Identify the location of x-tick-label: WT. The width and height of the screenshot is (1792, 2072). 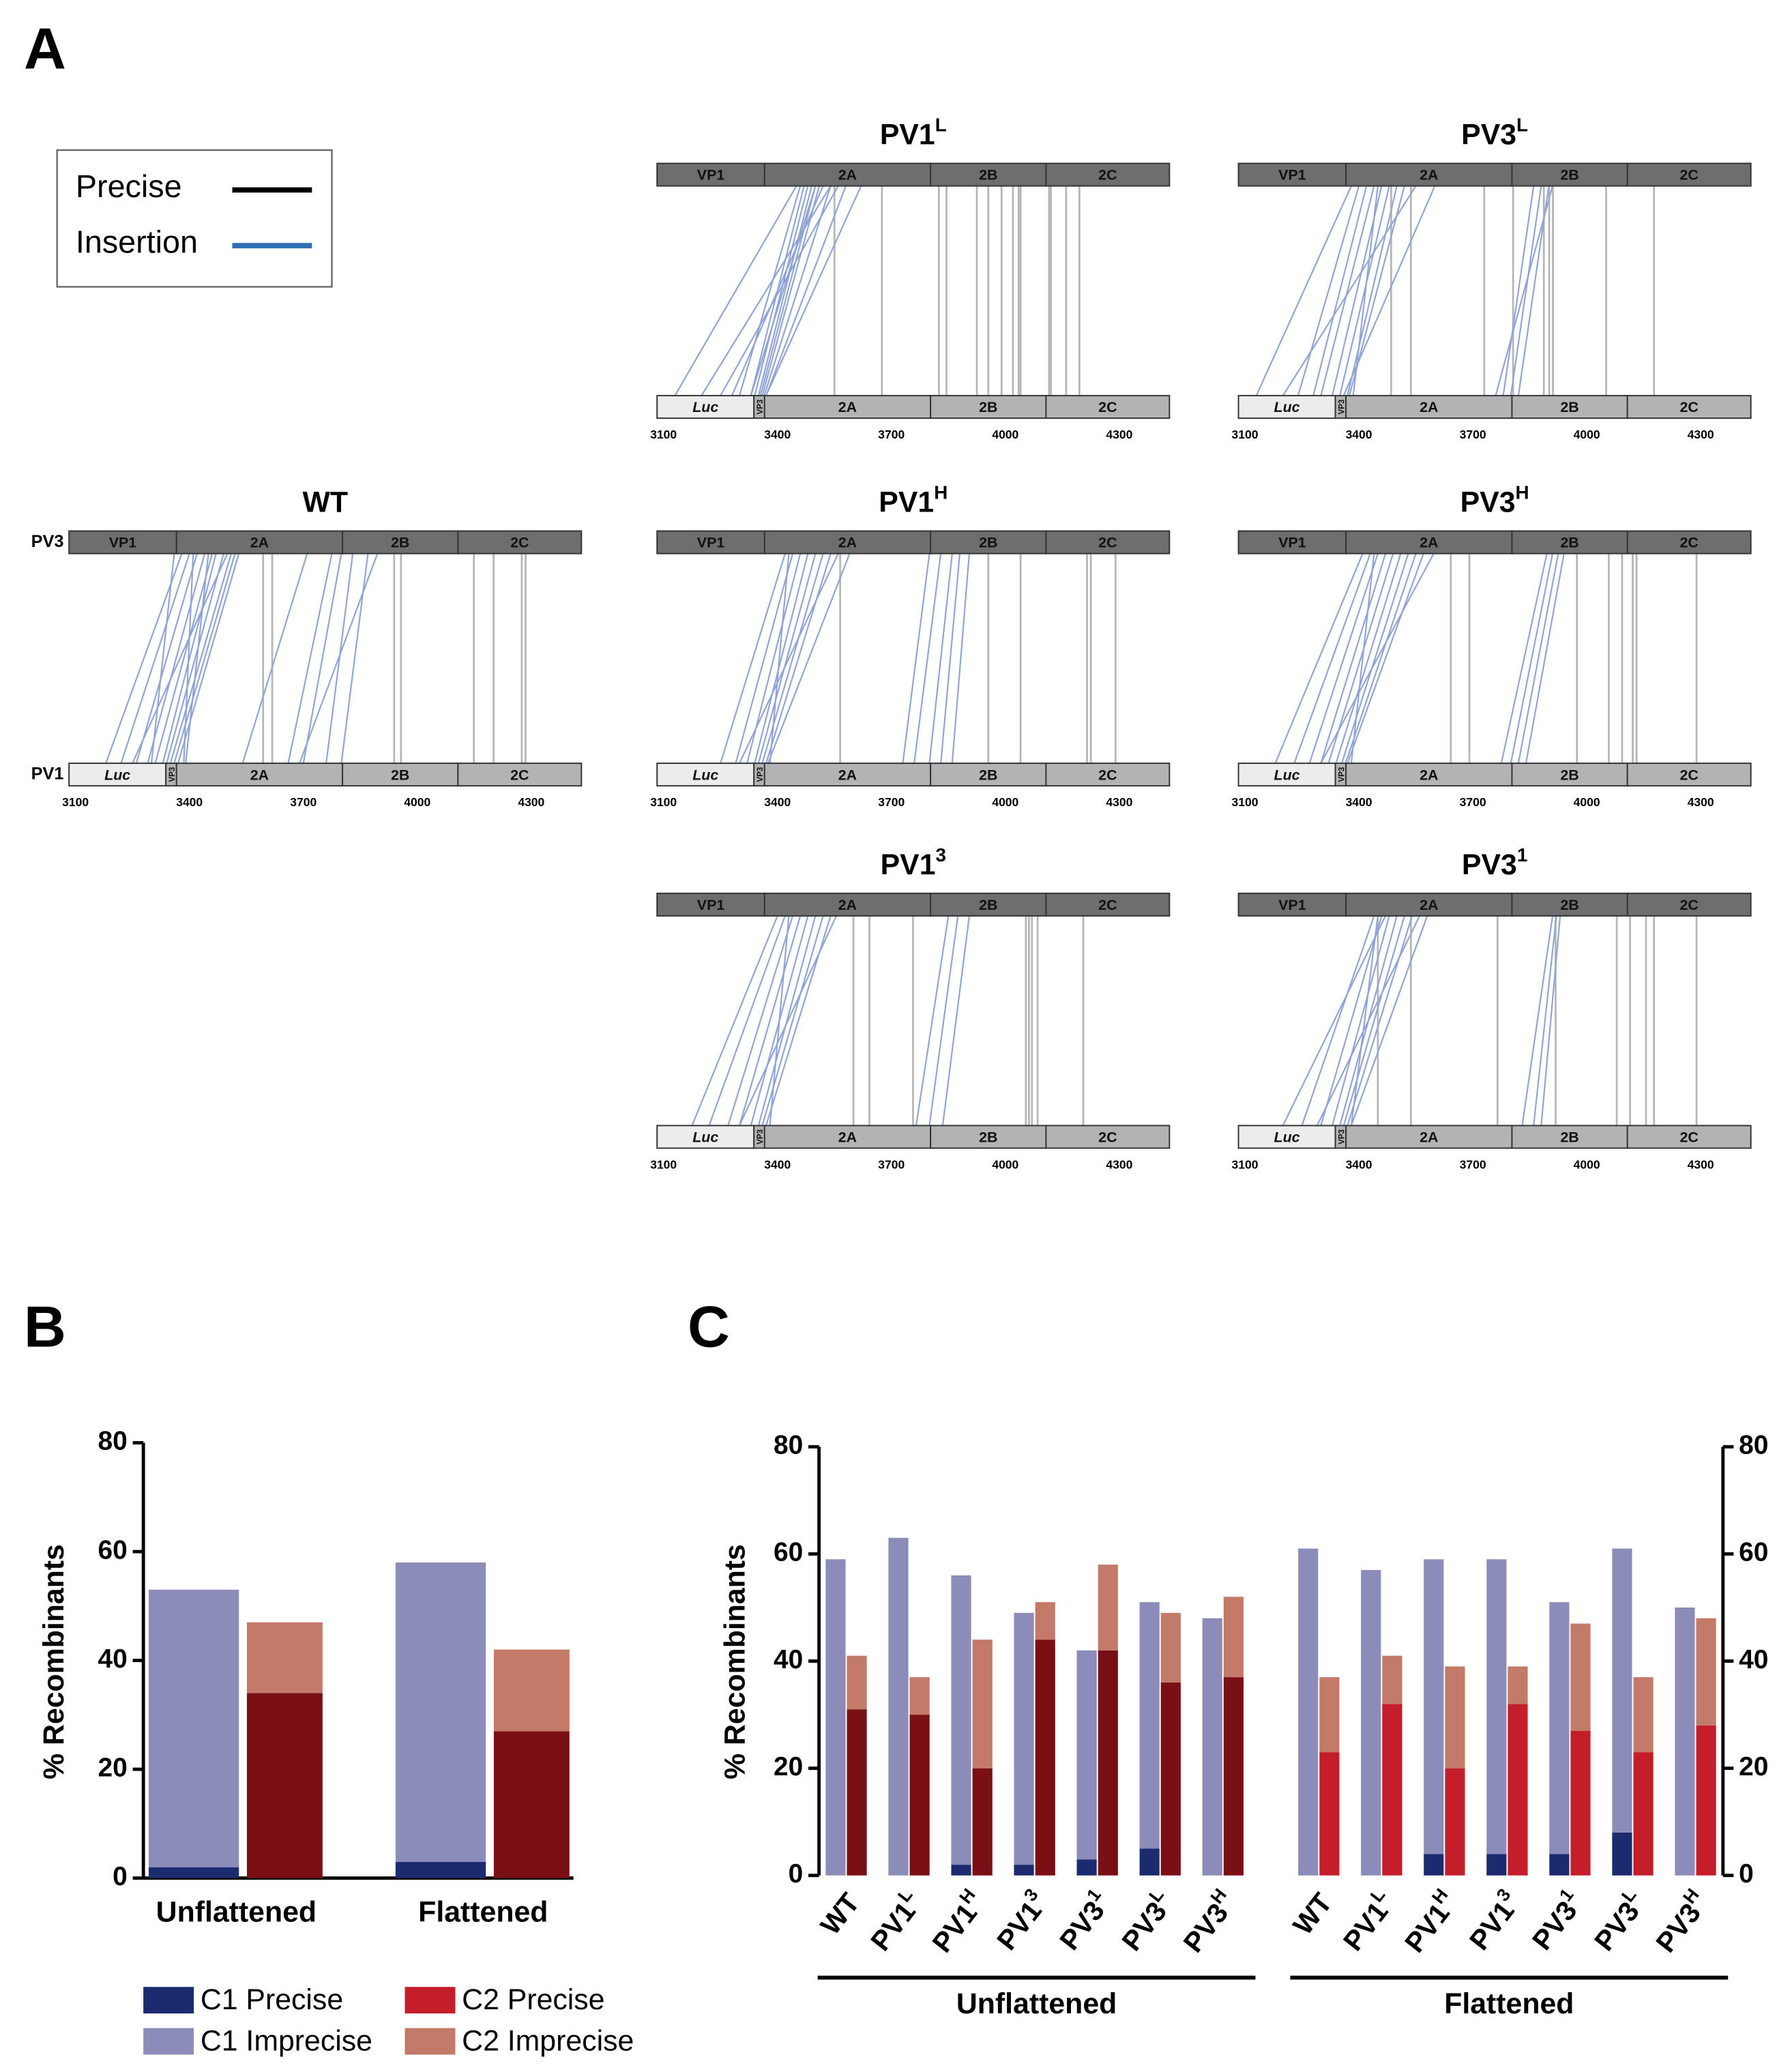
(1312, 1913).